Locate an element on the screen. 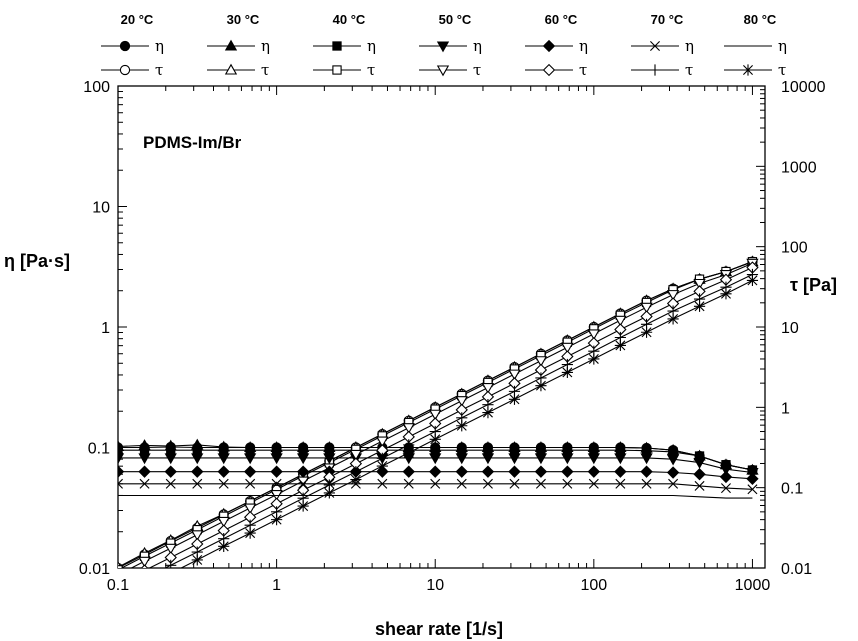 Image resolution: width=858 pixels, height=641 pixels. legend-temperature: 40 °C is located at coordinates (349, 19).